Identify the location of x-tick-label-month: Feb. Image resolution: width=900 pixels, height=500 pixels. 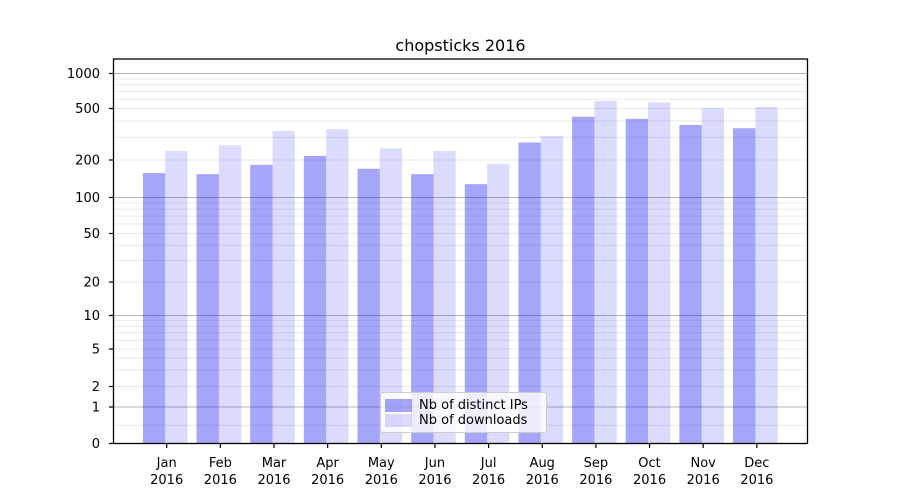
(220, 463).